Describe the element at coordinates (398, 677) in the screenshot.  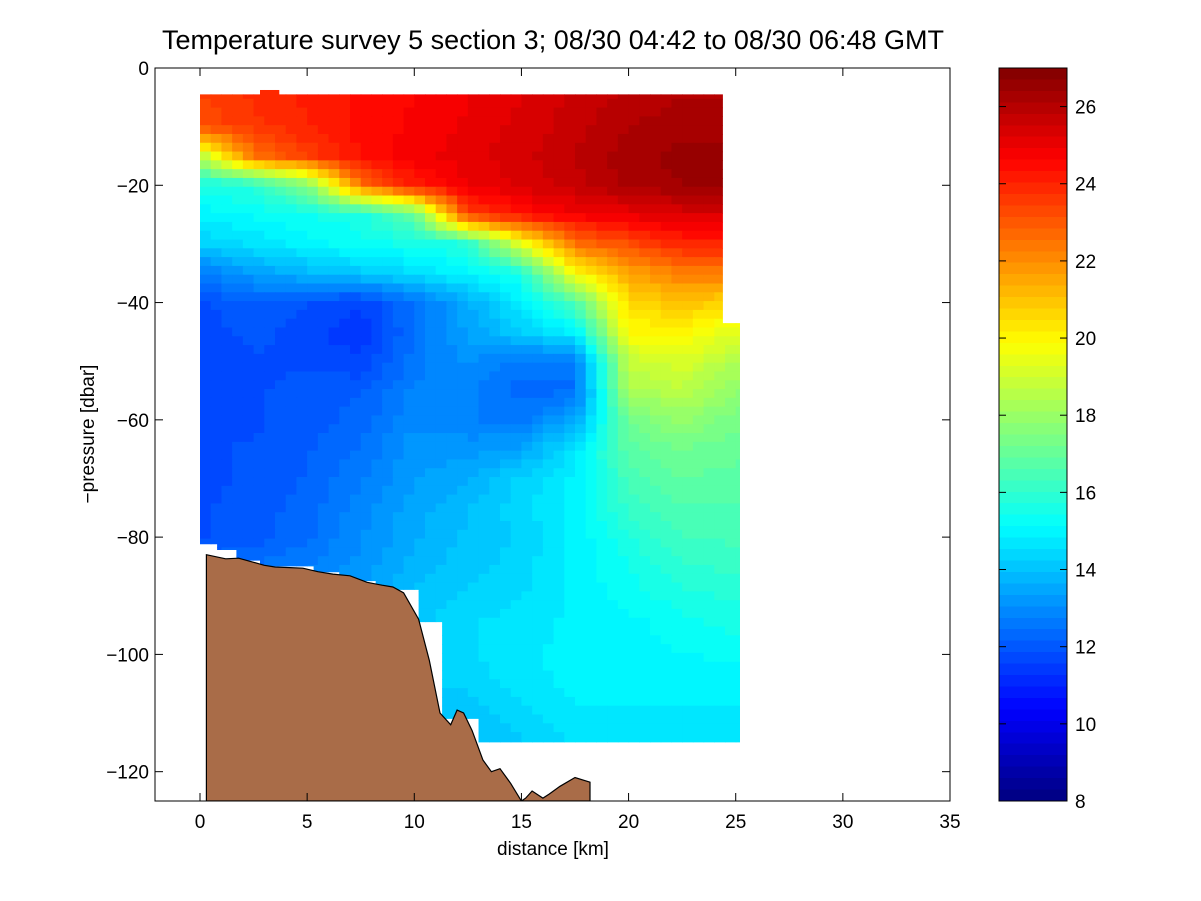
I see `seafloor-bathymetry` at that location.